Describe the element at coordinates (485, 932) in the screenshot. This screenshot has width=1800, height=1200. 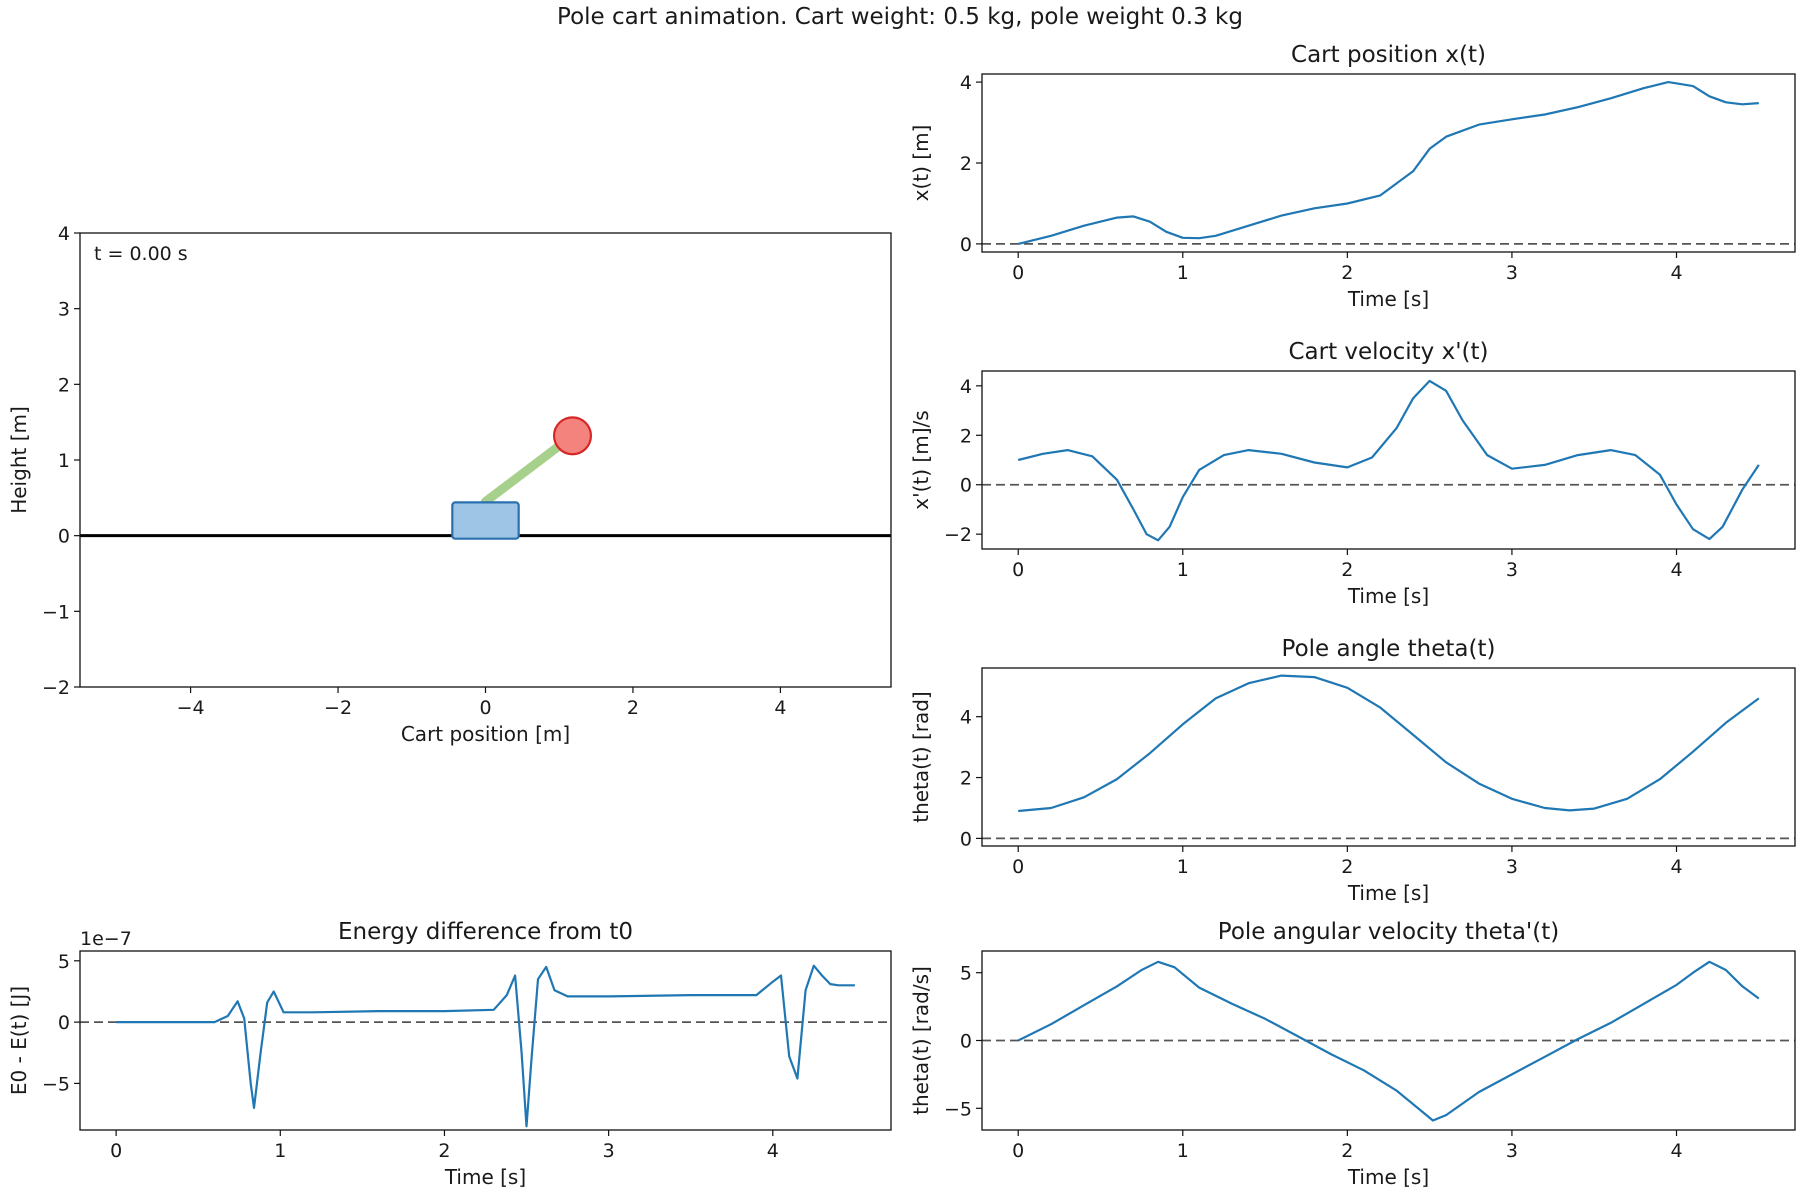
I see `energy-title: Energy difference from t0` at that location.